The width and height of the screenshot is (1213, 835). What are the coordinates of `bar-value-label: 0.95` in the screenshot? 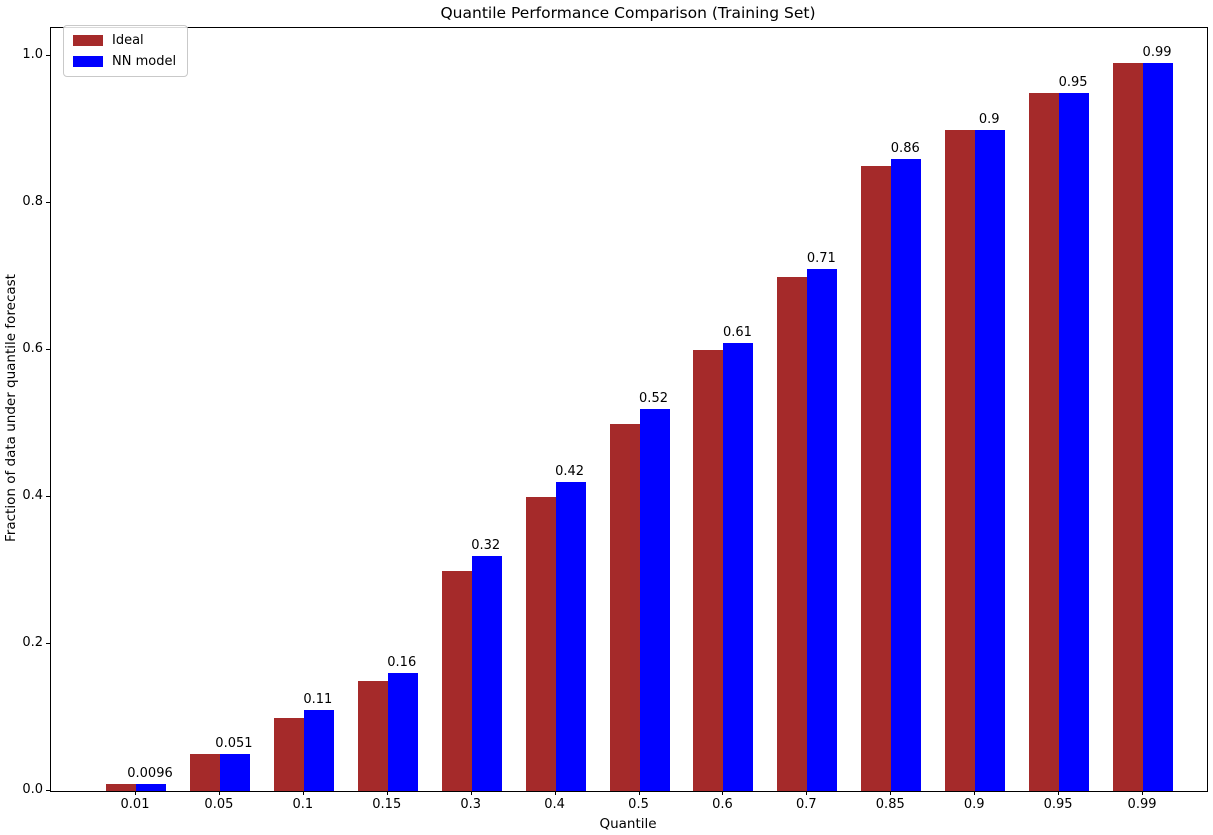 It's located at (1073, 82).